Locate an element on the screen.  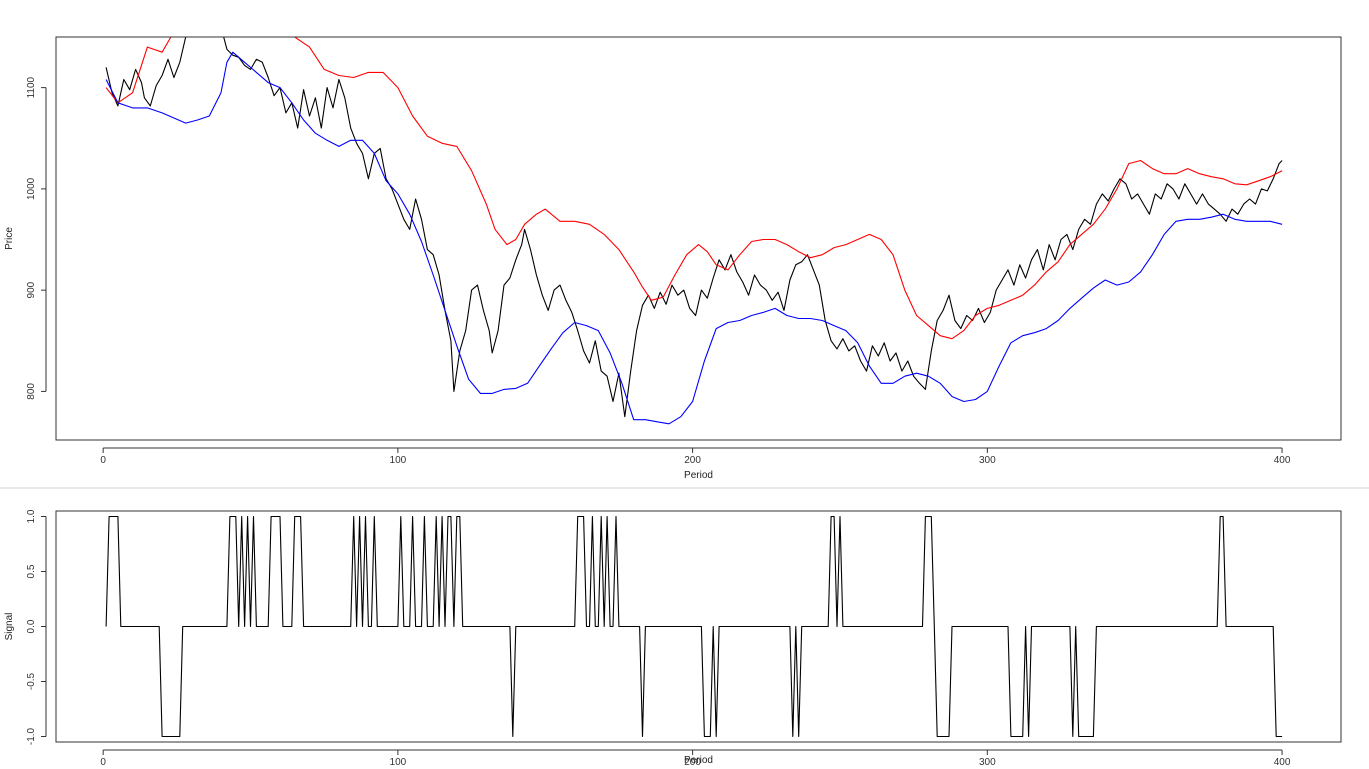
y-tick-label: -0.5 is located at coordinates (31, 681).